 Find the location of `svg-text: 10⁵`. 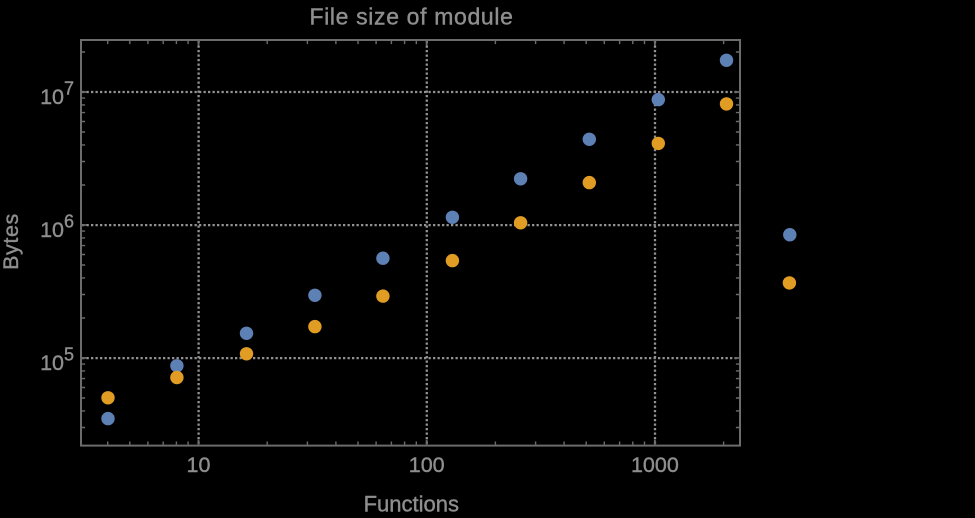

svg-text: 10⁵ is located at coordinates (57, 360).